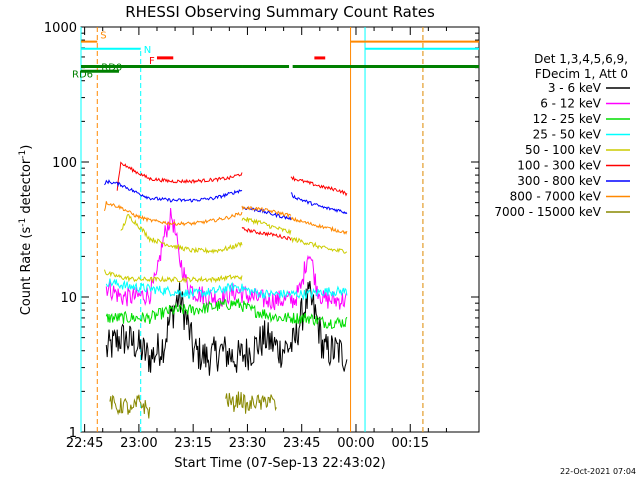  Describe the element at coordinates (559, 181) in the screenshot. I see `legend-entry-label: 300 - 800 keV` at that location.